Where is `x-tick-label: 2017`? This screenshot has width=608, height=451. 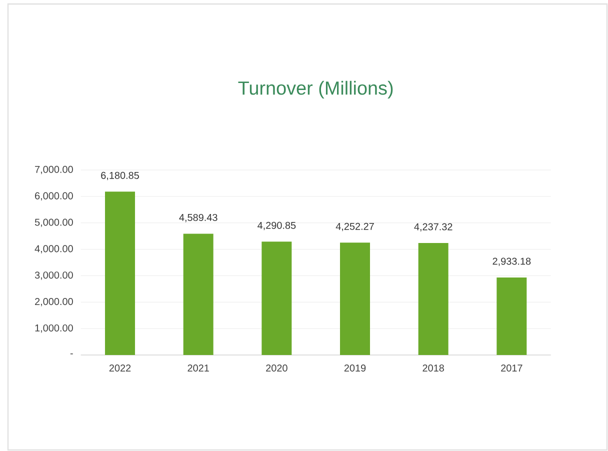
x-tick-label: 2017 is located at coordinates (511, 368).